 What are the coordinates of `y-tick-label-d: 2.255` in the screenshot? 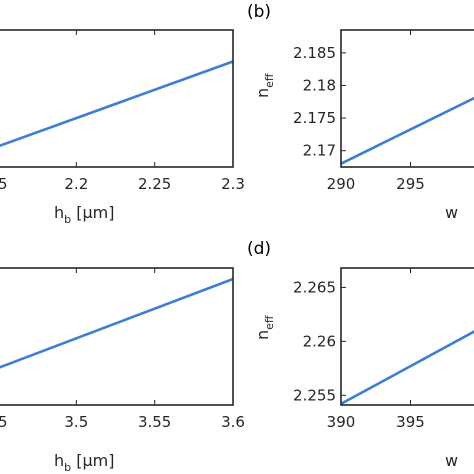 It's located at (314, 395).